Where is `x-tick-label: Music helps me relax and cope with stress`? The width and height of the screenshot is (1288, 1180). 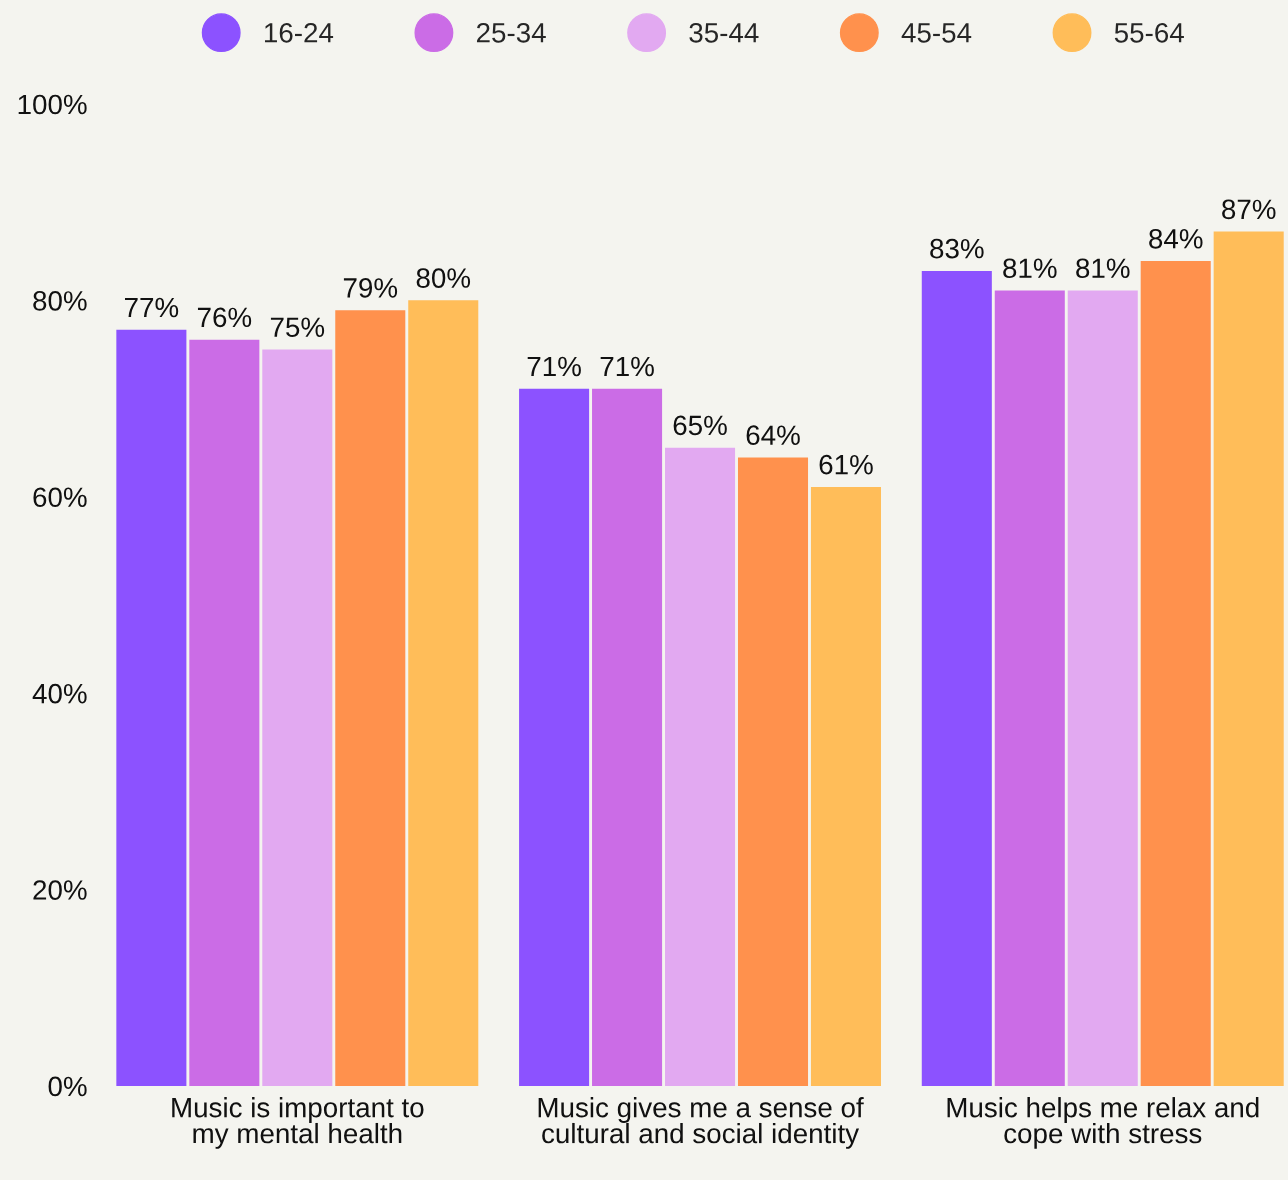 x-tick-label: Music helps me relax and cope with stress is located at coordinates (1103, 1123).